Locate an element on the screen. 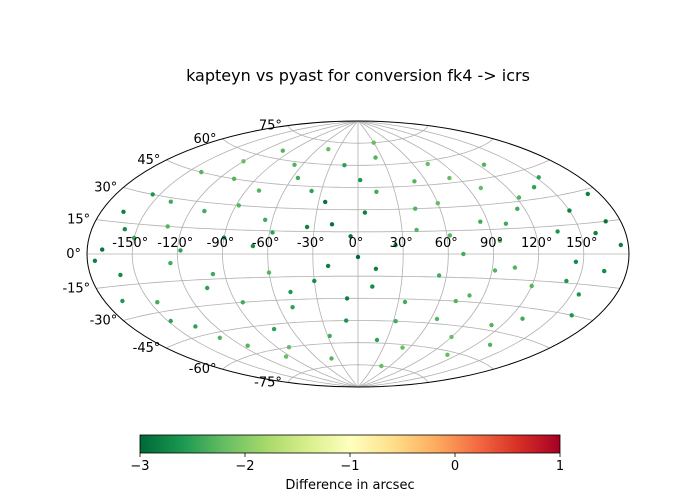 This screenshot has height=500, width=700. longitude-tick-label: -120° is located at coordinates (175, 243).